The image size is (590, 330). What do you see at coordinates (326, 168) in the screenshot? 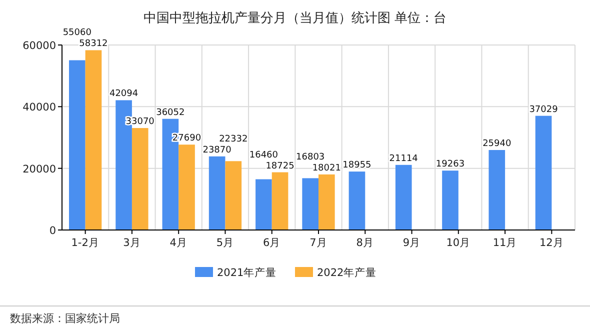
I see `data-label: 18021` at bounding box center [326, 168].